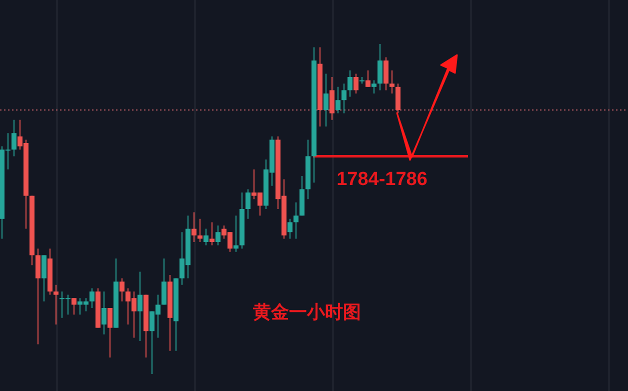  Describe the element at coordinates (306, 312) in the screenshot. I see `annotation: 黄金一小时图` at that location.